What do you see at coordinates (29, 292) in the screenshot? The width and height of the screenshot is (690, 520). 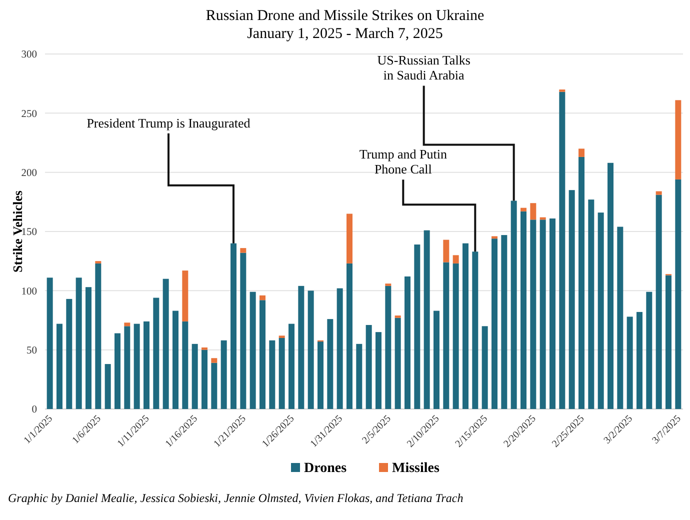 I see `y-tick-label: 100` at bounding box center [29, 292].